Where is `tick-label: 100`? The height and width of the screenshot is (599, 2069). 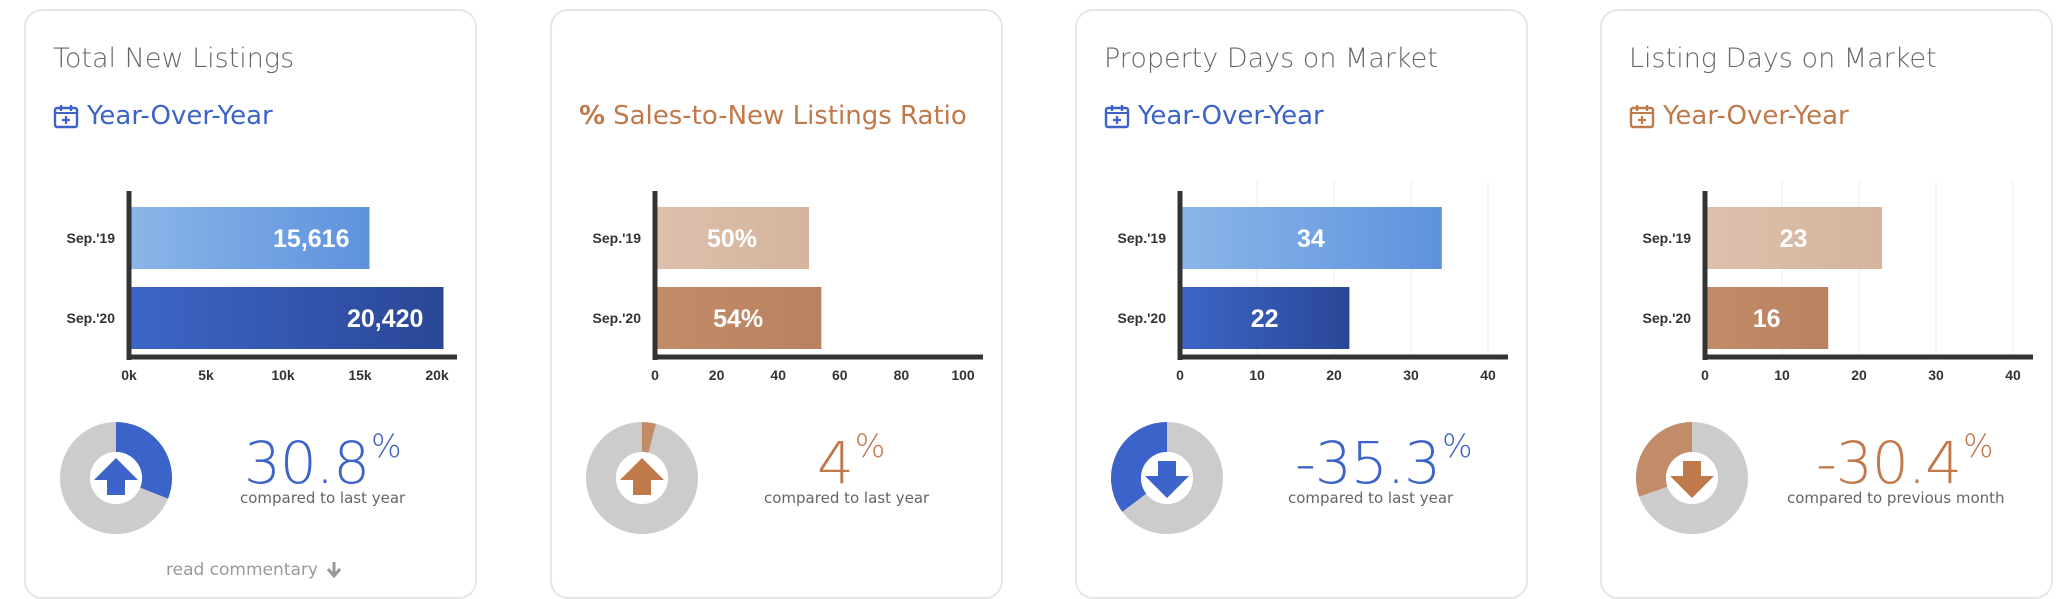 tick-label: 100 is located at coordinates (963, 375).